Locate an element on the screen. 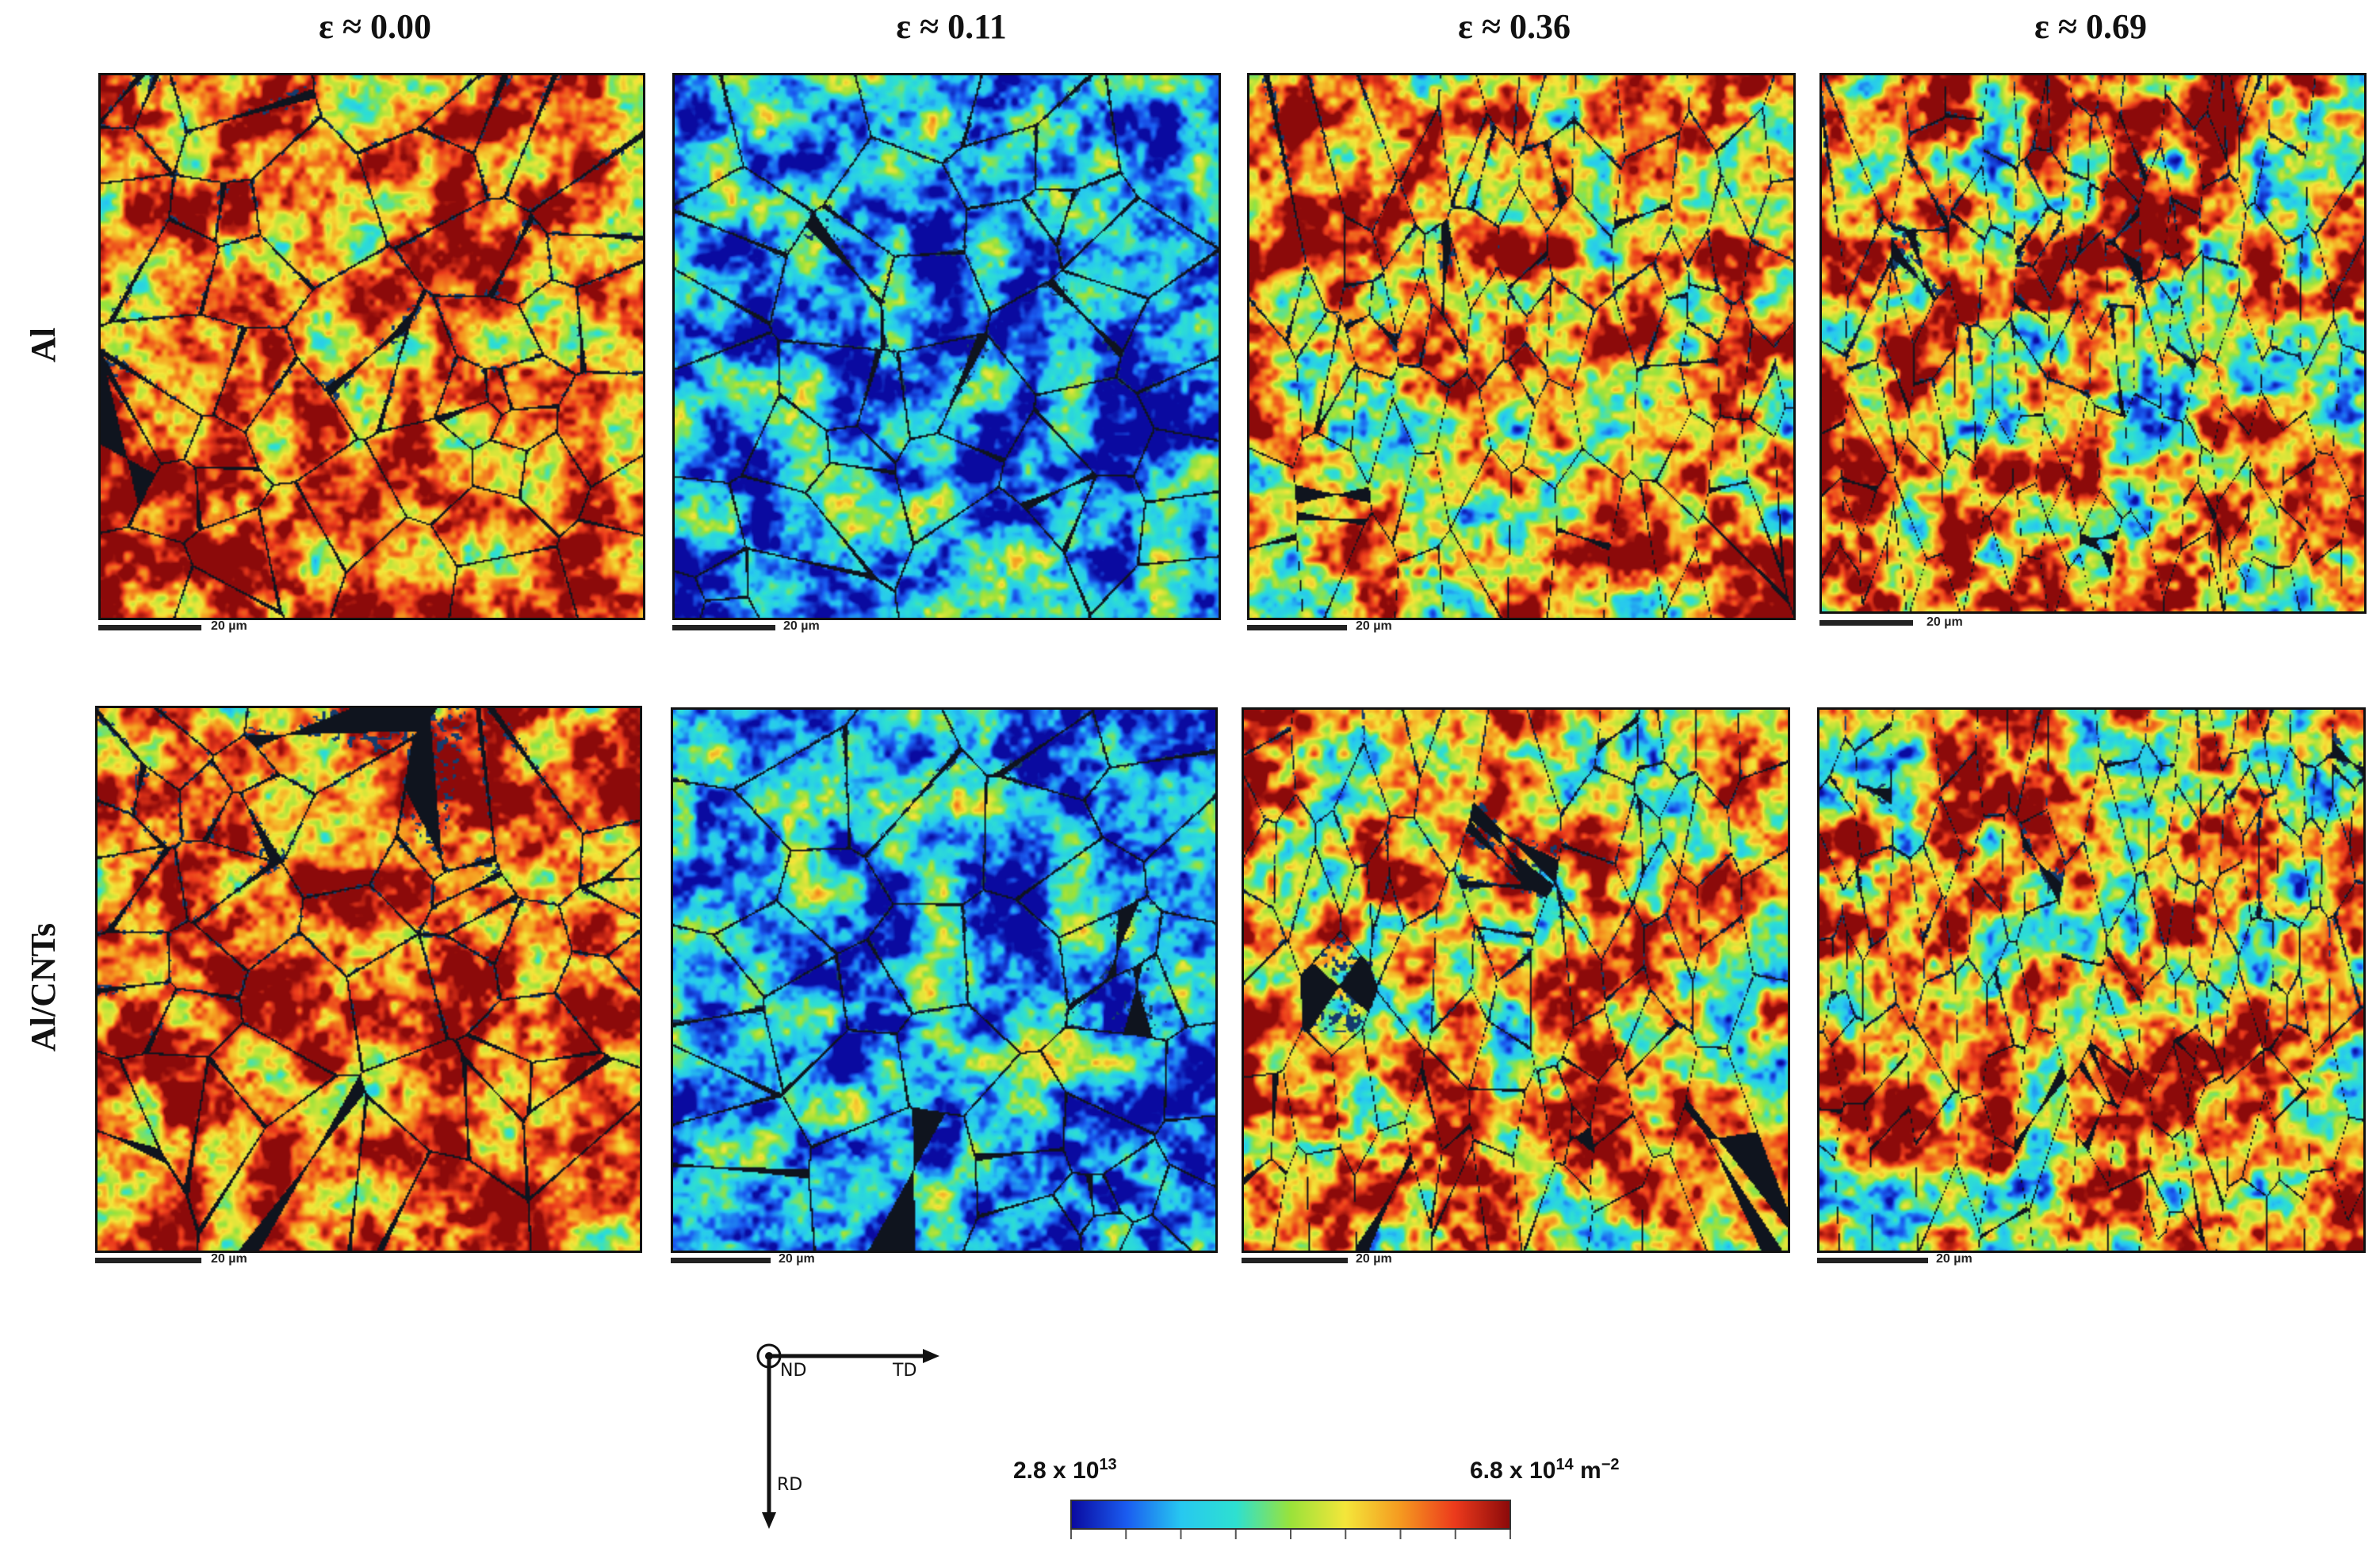  axes-arrows is located at coordinates (847, 1436).